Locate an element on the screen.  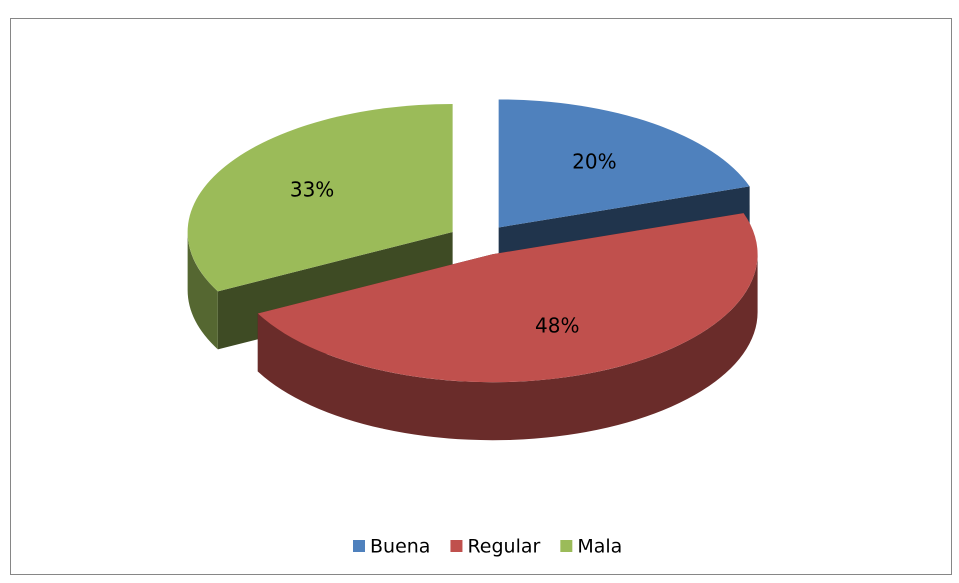
legend-label: Regular is located at coordinates (503, 547).